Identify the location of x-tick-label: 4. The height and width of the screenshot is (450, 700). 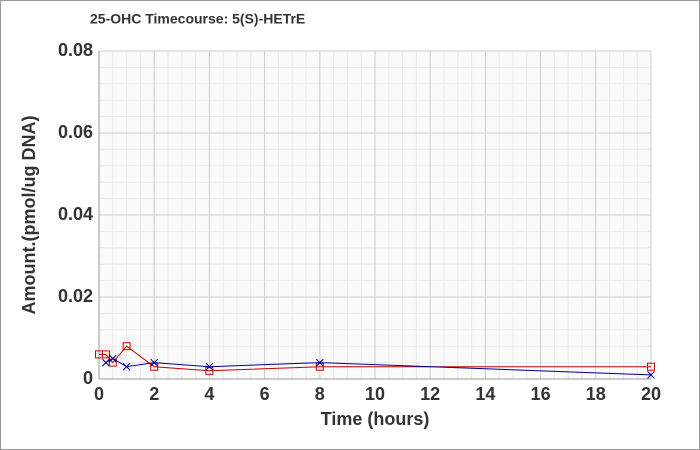
(209, 394).